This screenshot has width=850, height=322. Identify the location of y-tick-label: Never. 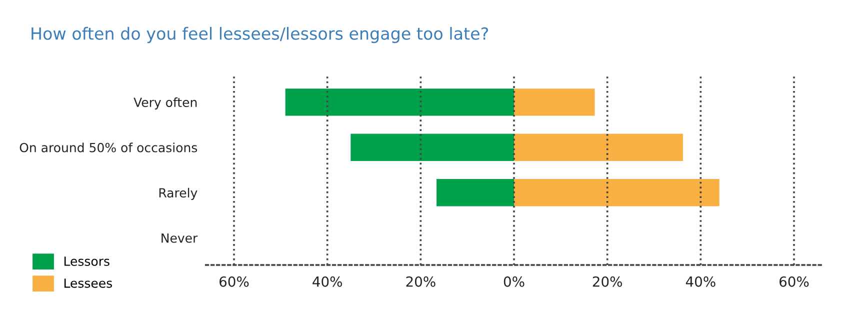
(180, 238).